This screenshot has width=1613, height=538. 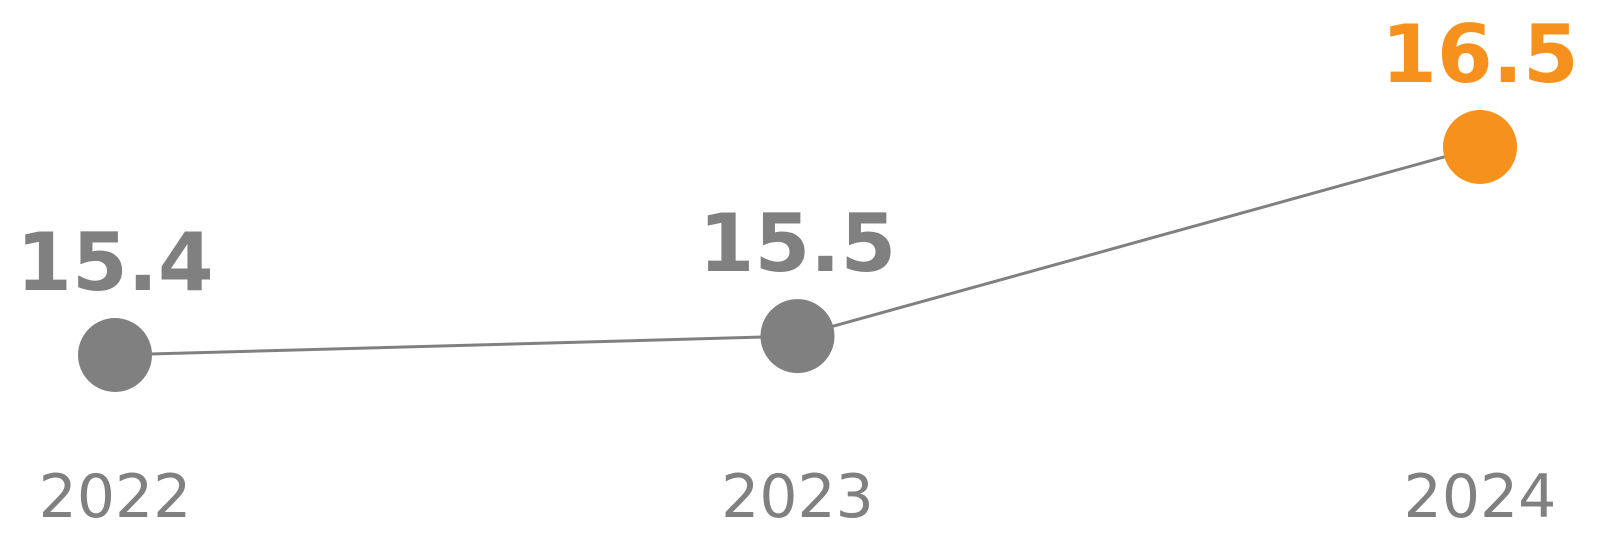 I want to click on data-label-2023: 15.5, so click(x=797, y=243).